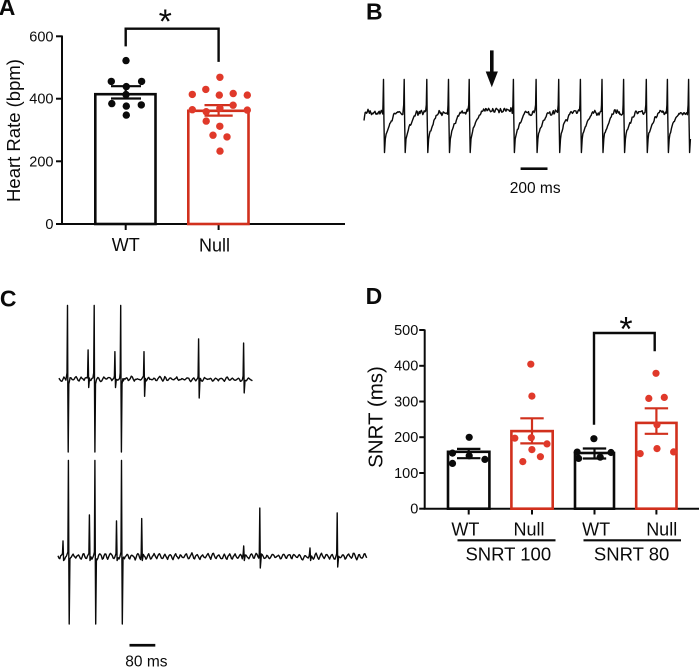 This screenshot has width=699, height=672. I want to click on svg-text: B, so click(374, 12).